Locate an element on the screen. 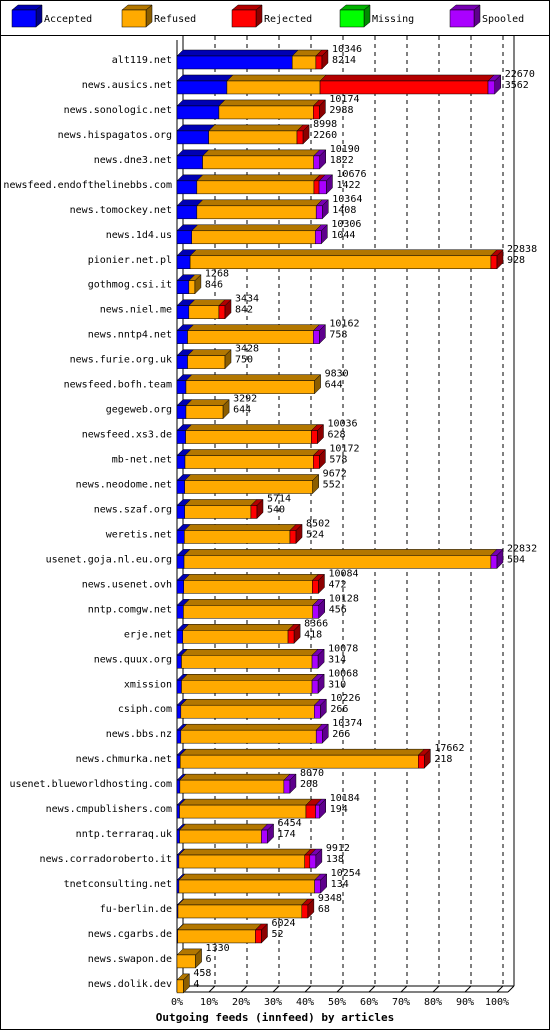 Image resolution: width=550 pixels, height=1030 pixels. x-tick-label: 0% is located at coordinates (177, 1002).